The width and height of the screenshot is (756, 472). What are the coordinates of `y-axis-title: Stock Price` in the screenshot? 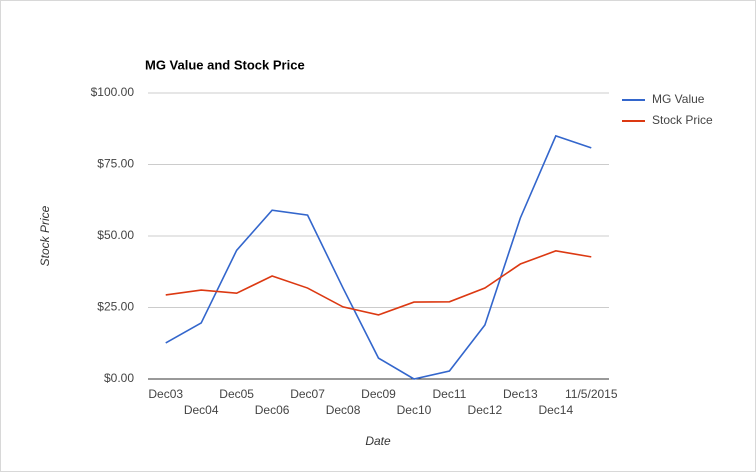 It's located at (45, 235).